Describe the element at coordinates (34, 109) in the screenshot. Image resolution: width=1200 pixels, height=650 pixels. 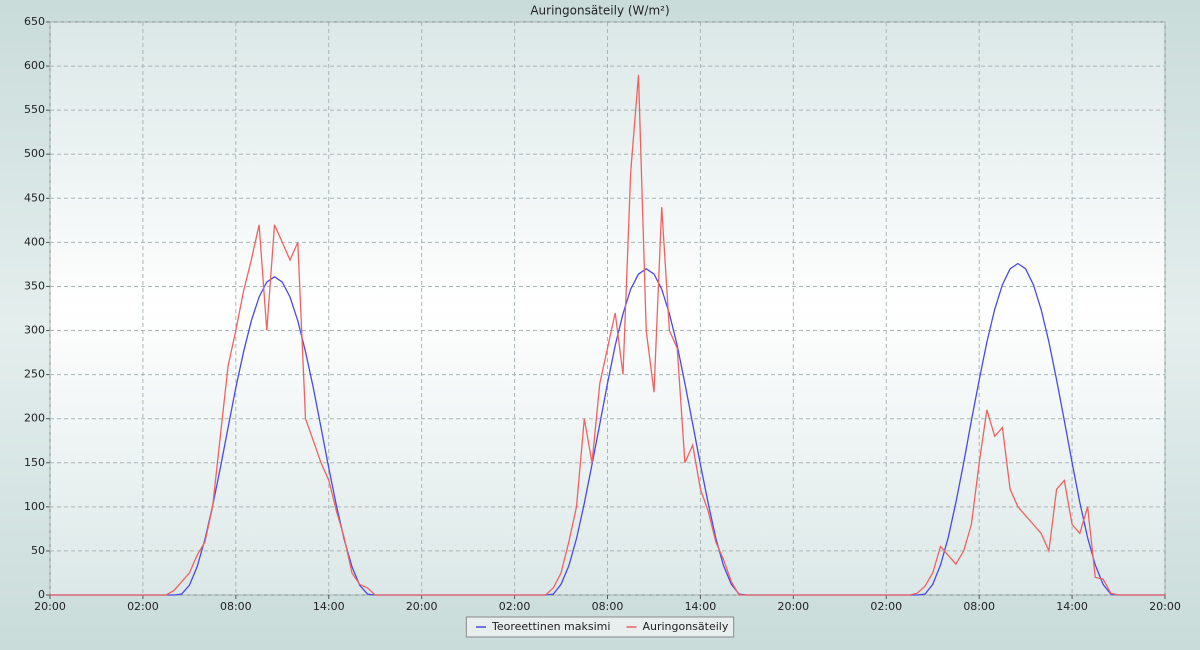
I see `y-tick-label: 550` at that location.